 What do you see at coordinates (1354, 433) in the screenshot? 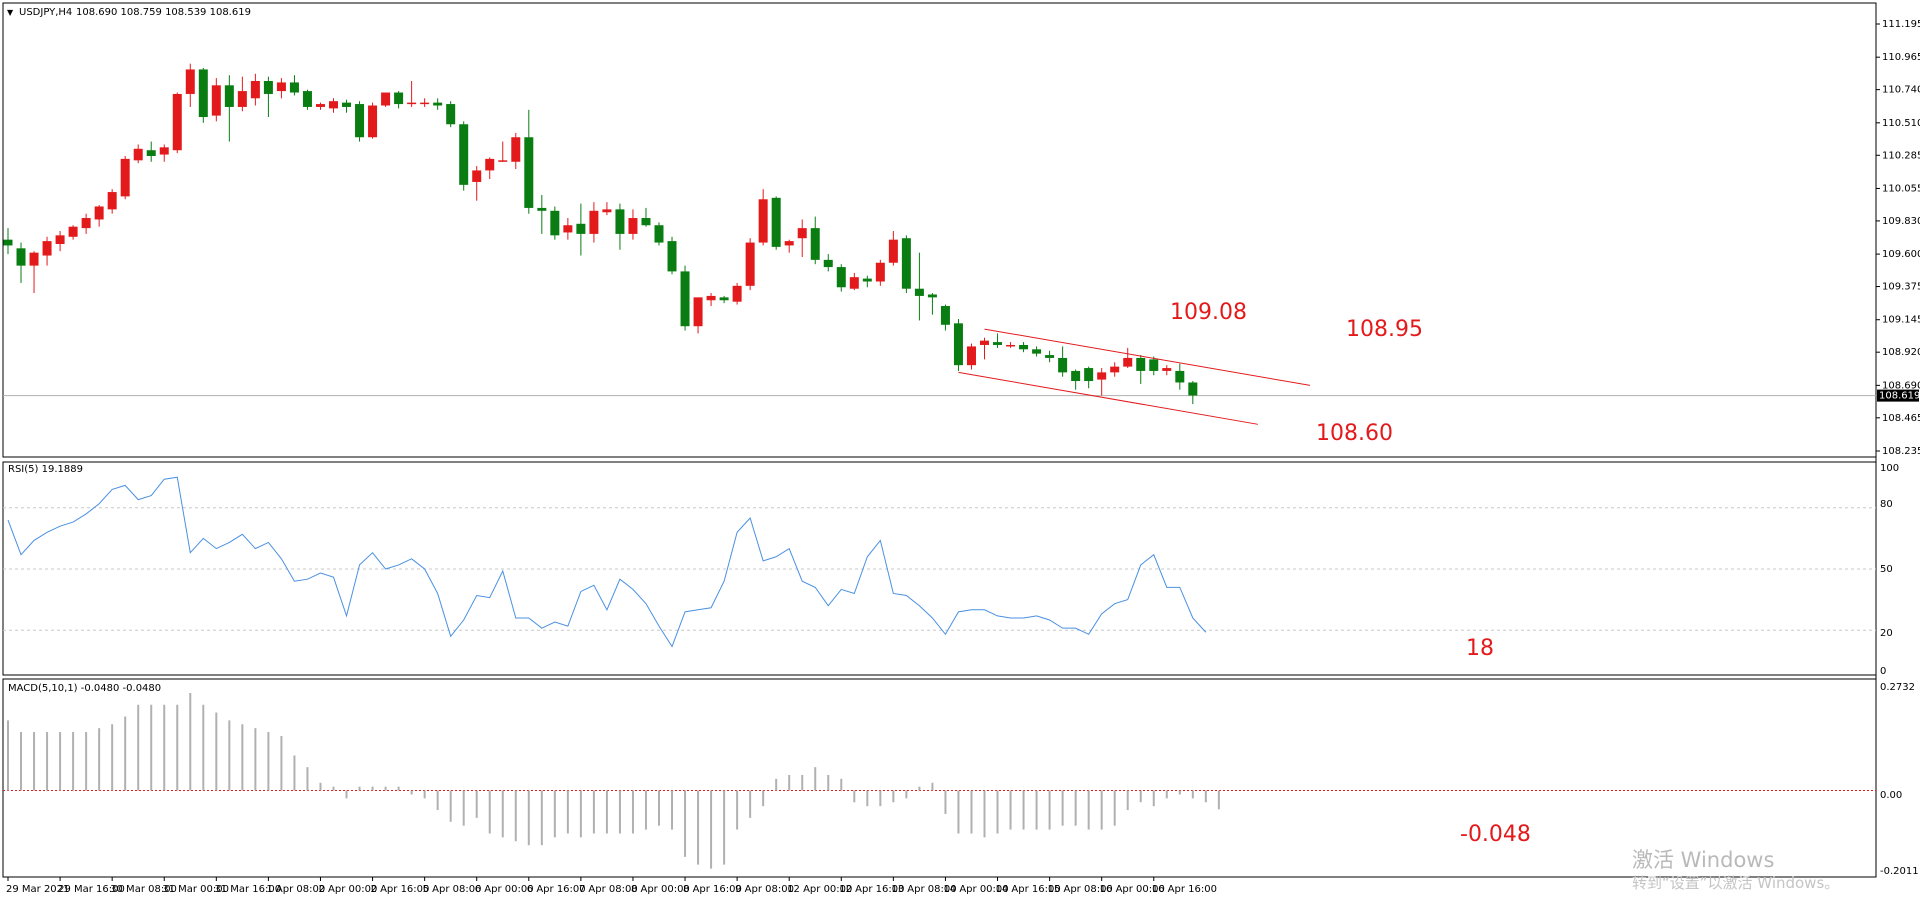
I see `annotation-low-108-60: 108.60` at bounding box center [1354, 433].